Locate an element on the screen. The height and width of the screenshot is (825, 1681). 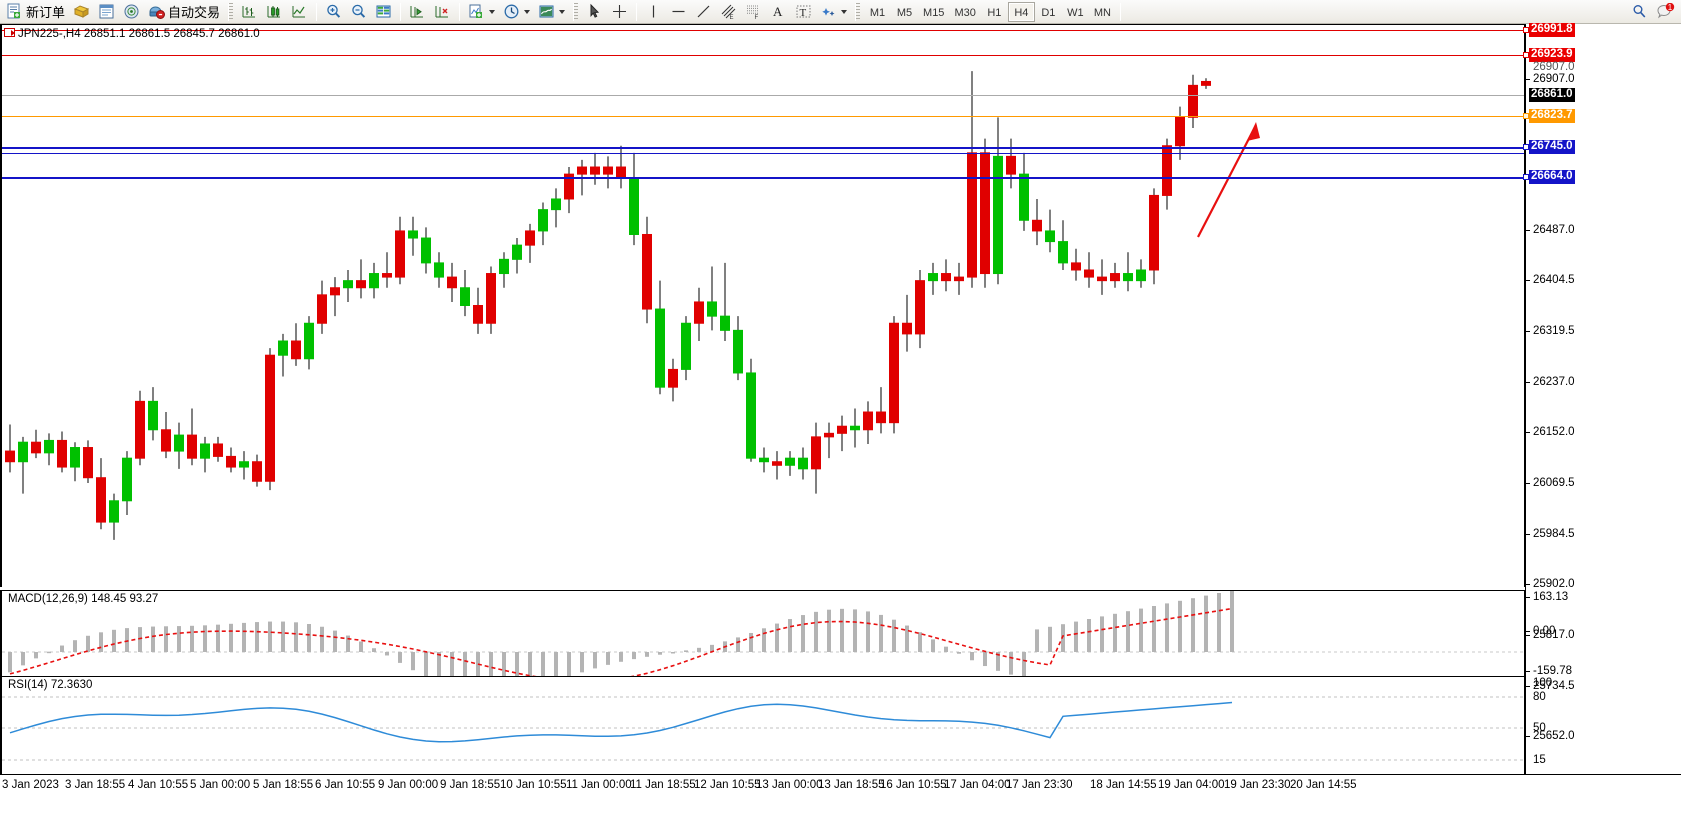
zoom-in-button is located at coordinates (333, 12).